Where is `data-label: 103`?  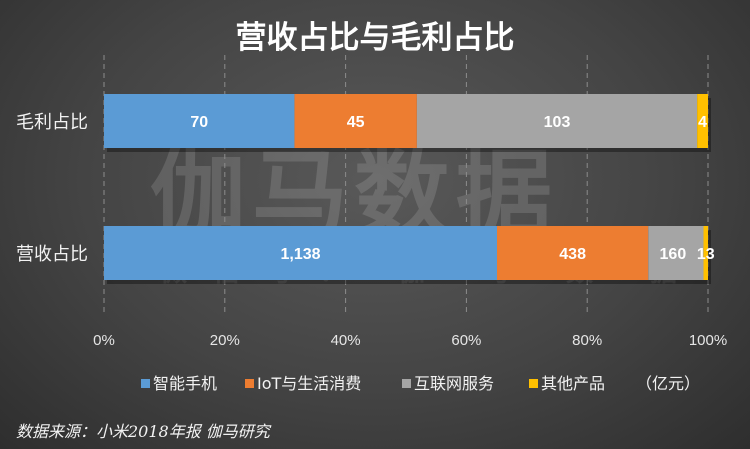
data-label: 103 is located at coordinates (557, 122).